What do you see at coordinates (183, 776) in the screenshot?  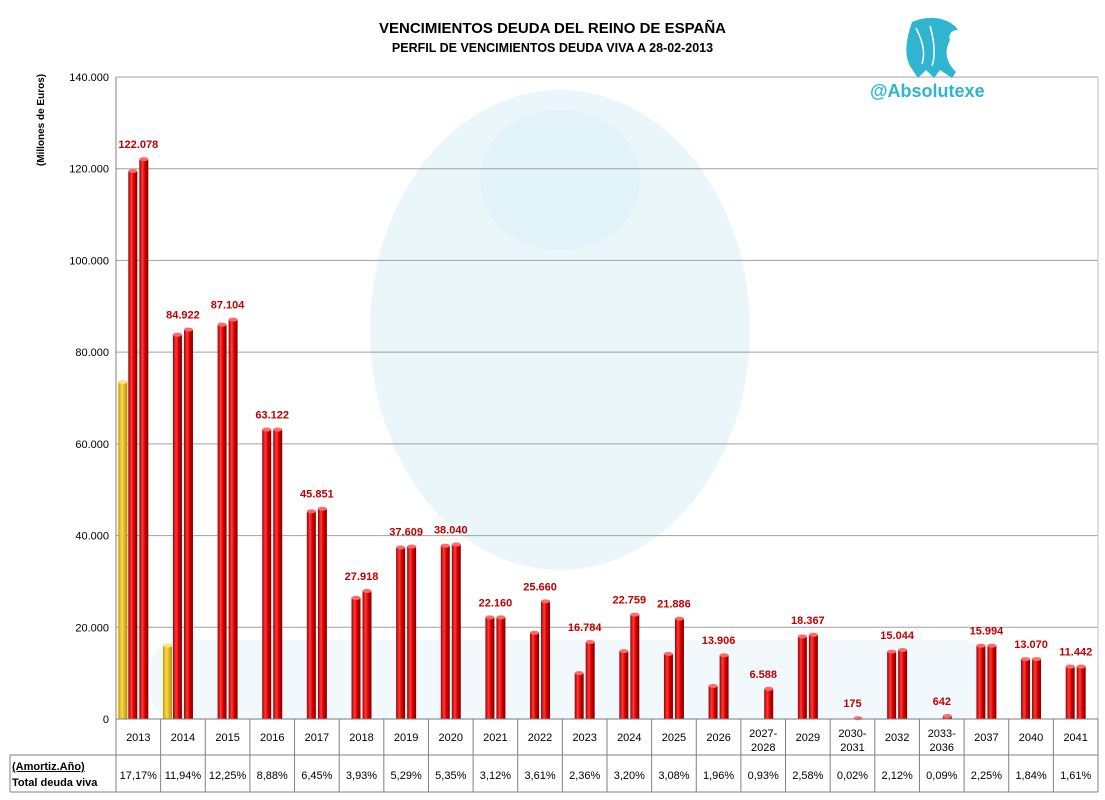 I see `percentage-cell: 11,94%` at bounding box center [183, 776].